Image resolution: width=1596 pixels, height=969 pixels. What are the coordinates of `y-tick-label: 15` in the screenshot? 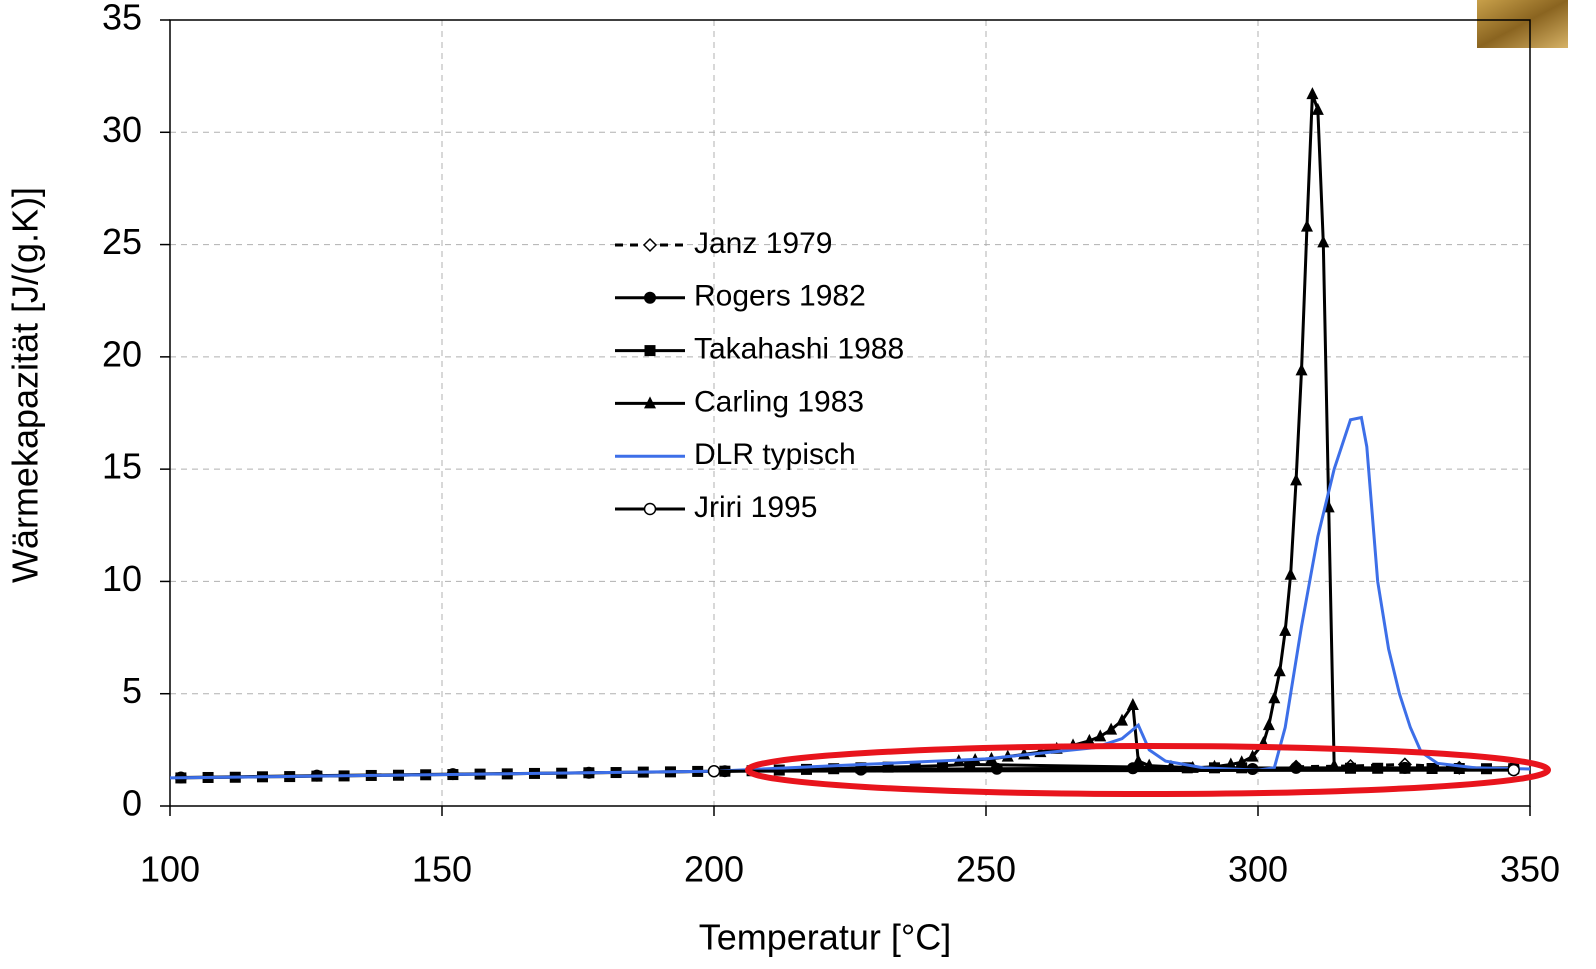 It's located at (122, 466).